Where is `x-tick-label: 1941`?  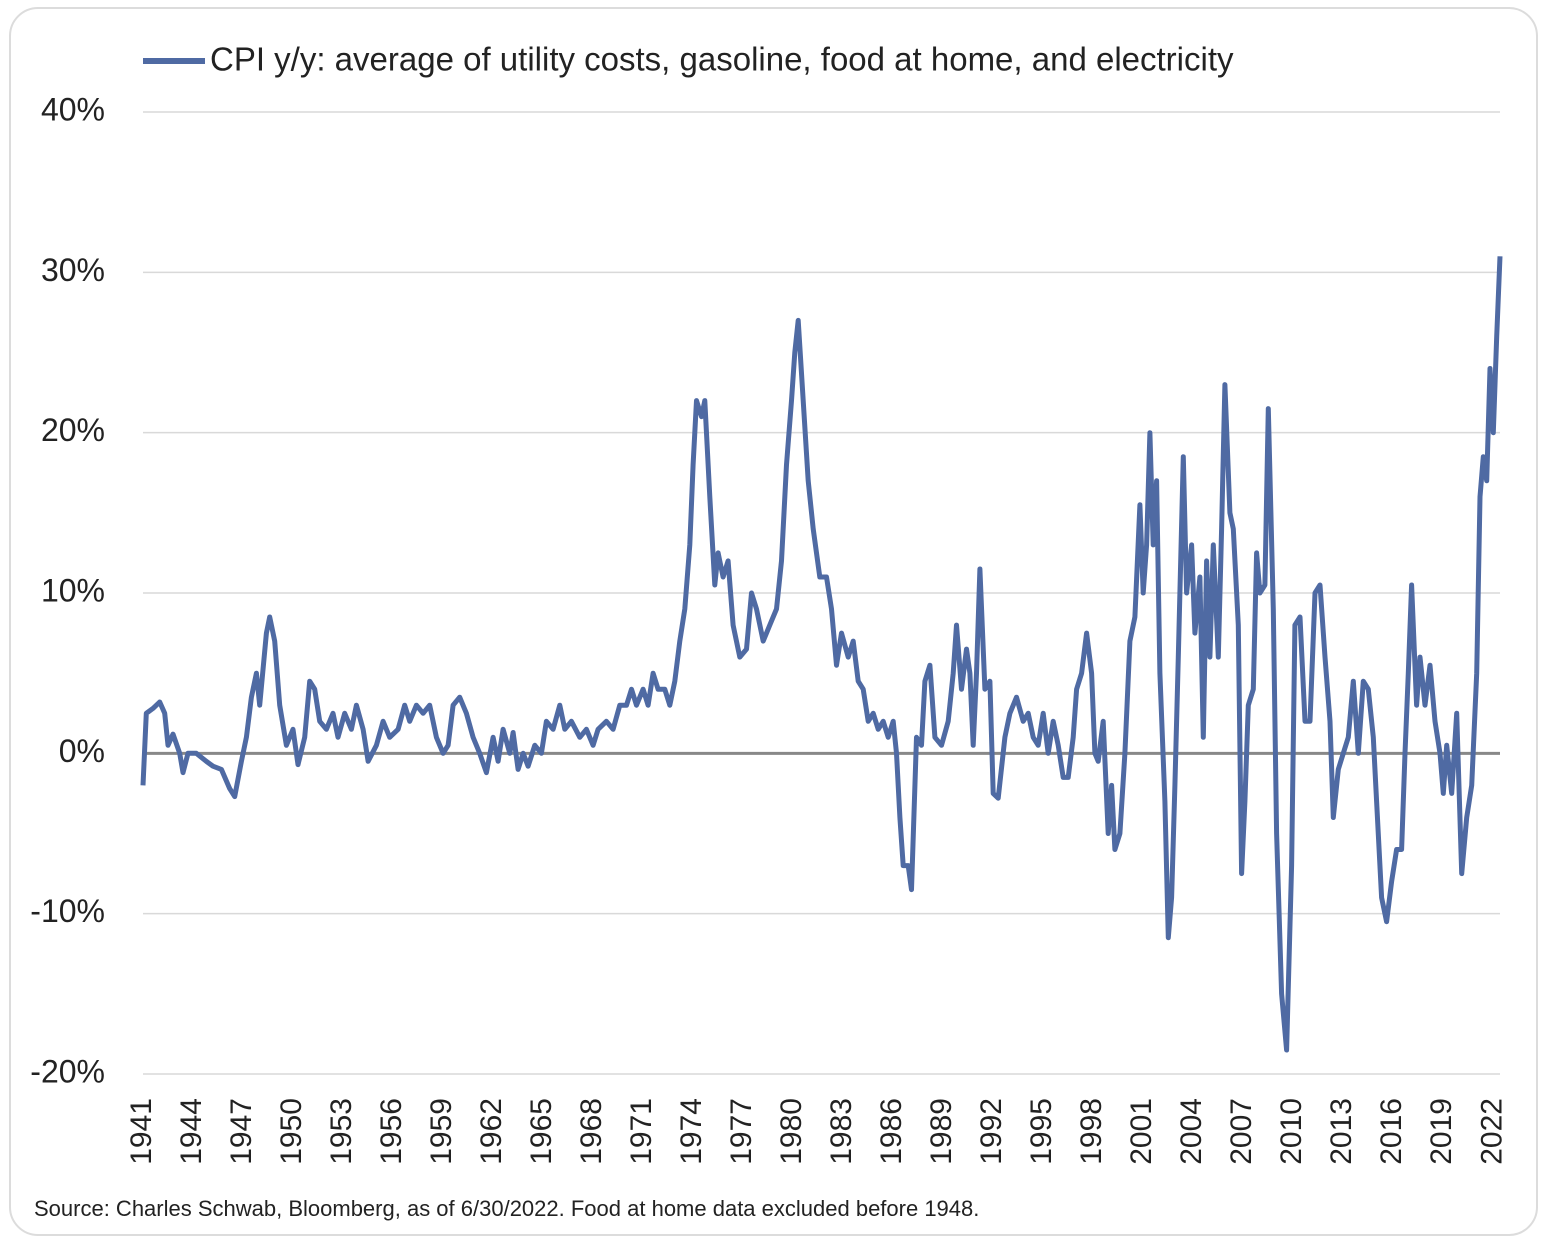 x-tick-label: 1941 is located at coordinates (141, 1131).